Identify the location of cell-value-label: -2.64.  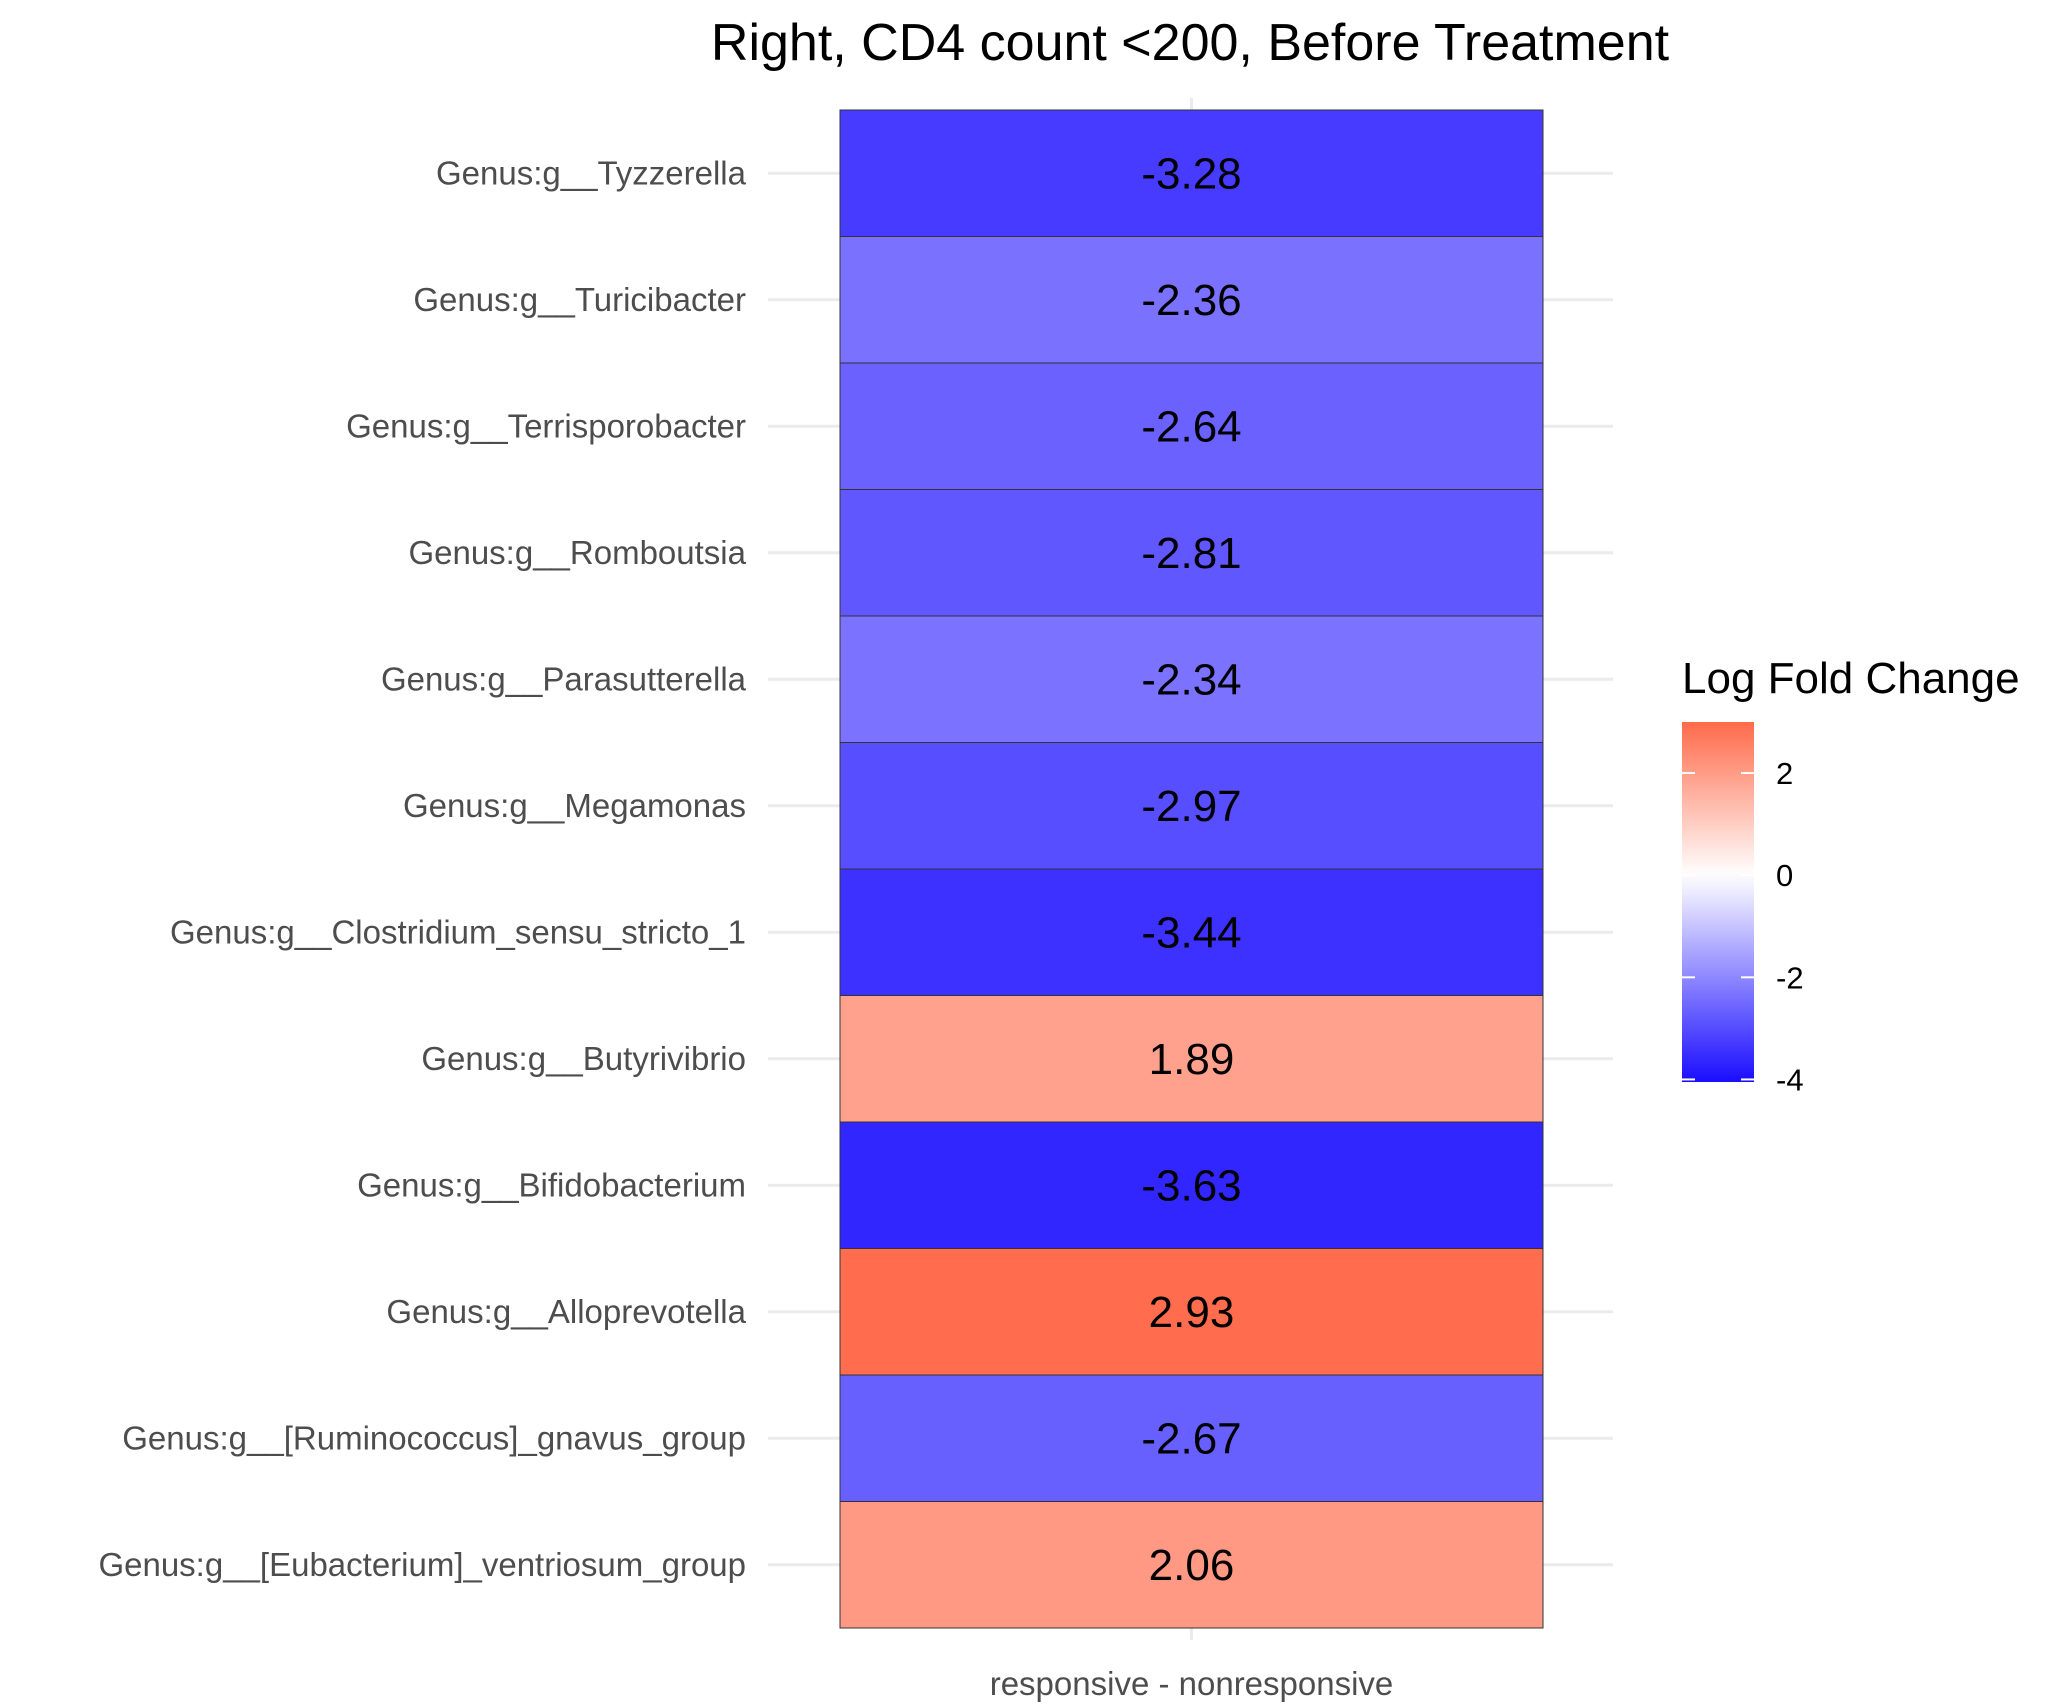
(1191, 426).